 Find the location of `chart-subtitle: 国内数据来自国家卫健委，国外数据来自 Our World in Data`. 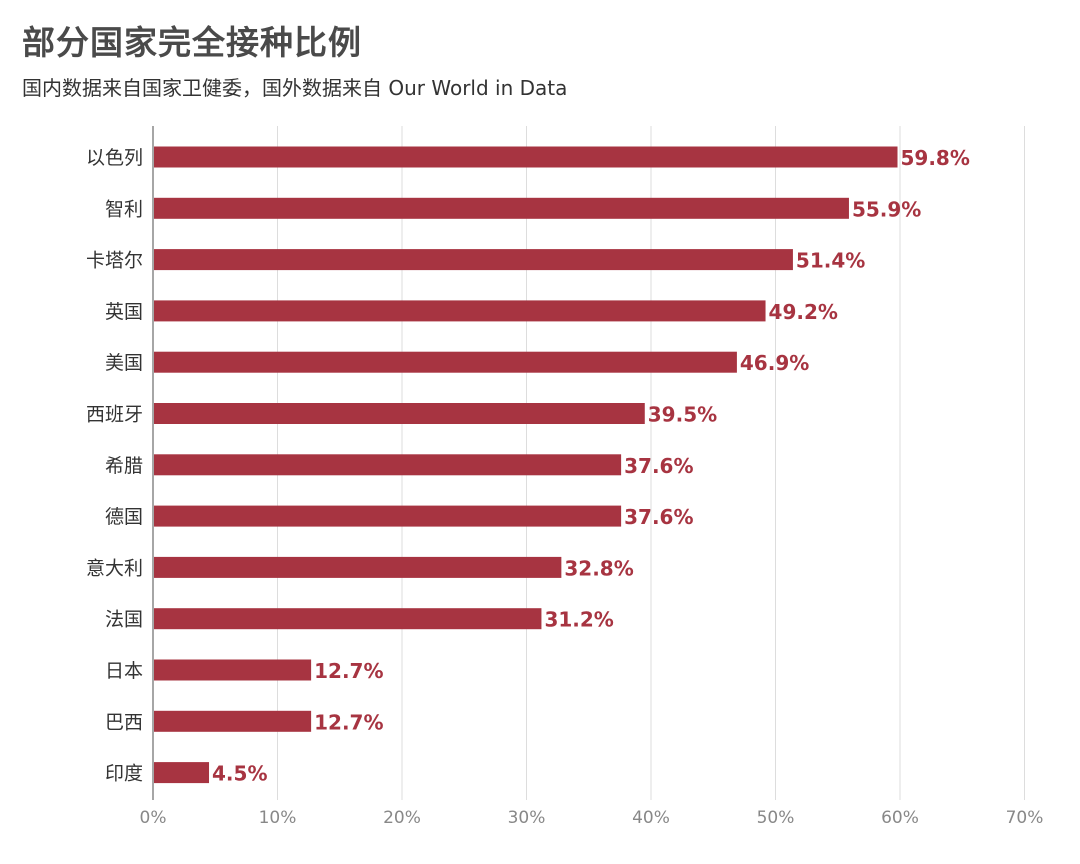

chart-subtitle: 国内数据来自国家卫健委，国外数据来自 Our World in Data is located at coordinates (295, 88).